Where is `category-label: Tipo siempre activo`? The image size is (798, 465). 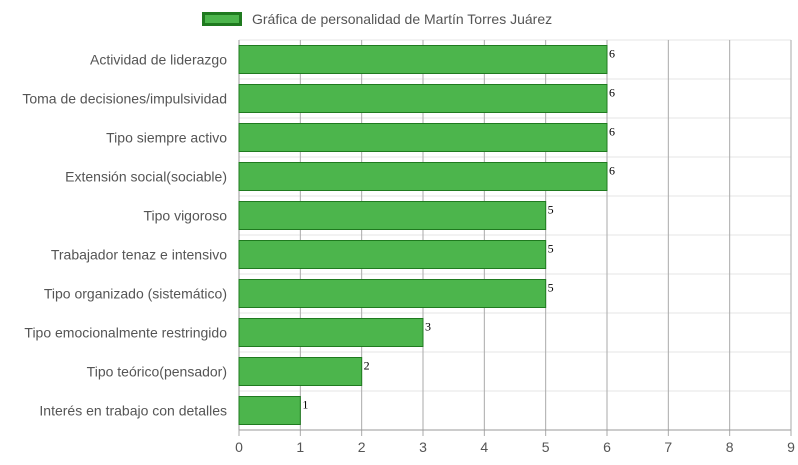 category-label: Tipo siempre activo is located at coordinates (166, 138).